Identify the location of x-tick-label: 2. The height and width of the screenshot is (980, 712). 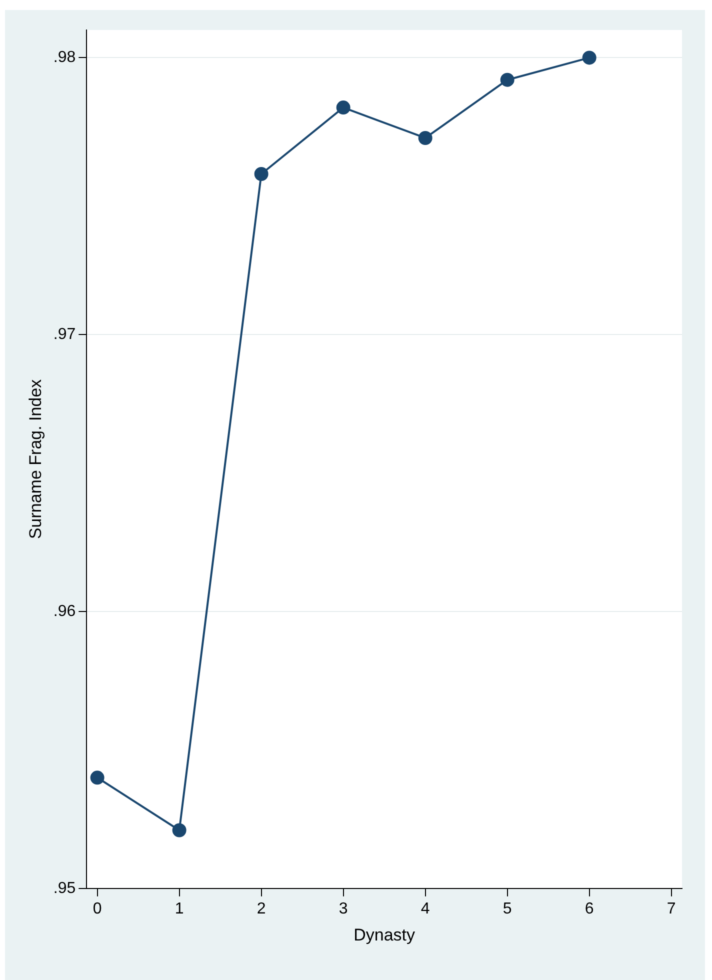
(261, 909).